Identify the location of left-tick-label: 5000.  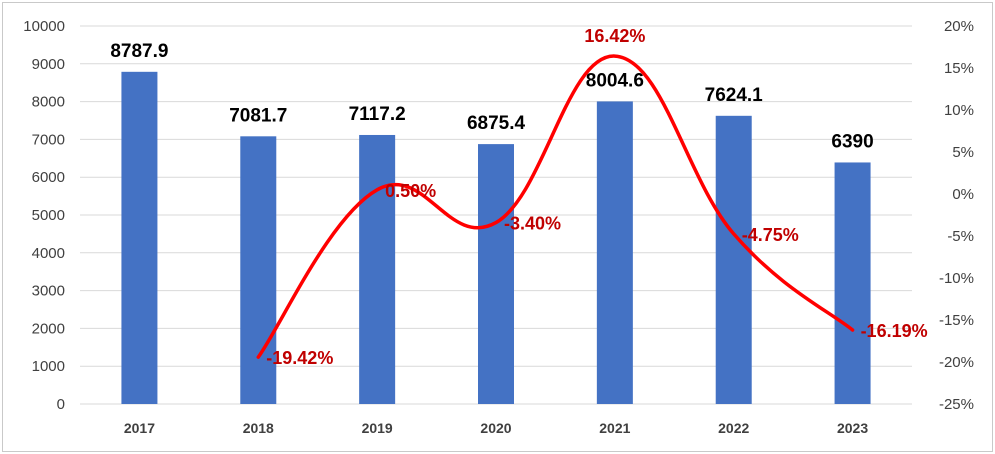
(48, 215).